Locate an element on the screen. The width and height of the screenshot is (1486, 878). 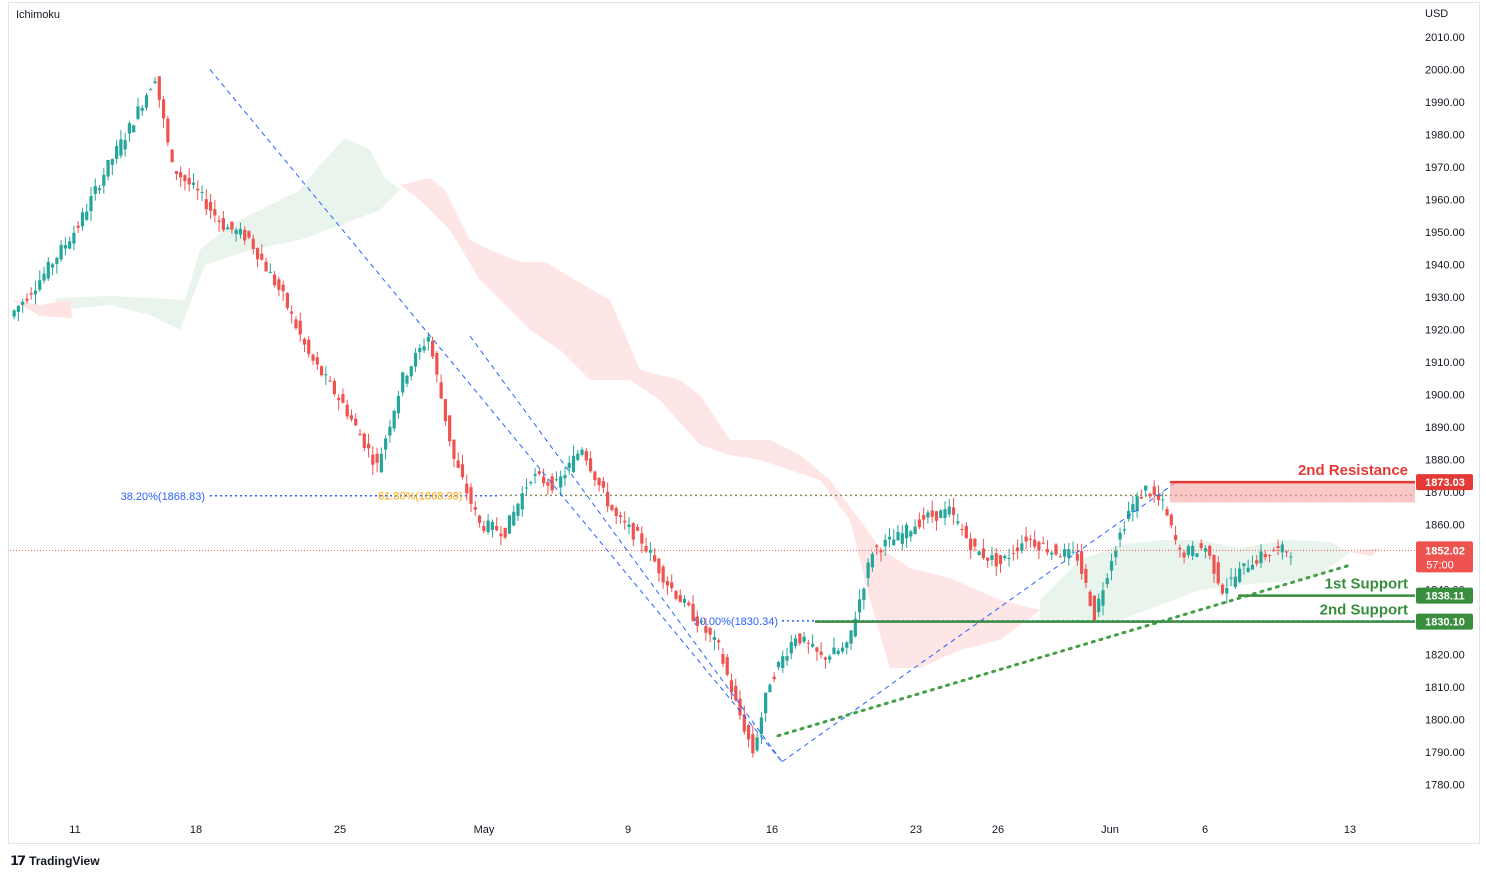
indicator-label: Ichimoku is located at coordinates (38, 15).